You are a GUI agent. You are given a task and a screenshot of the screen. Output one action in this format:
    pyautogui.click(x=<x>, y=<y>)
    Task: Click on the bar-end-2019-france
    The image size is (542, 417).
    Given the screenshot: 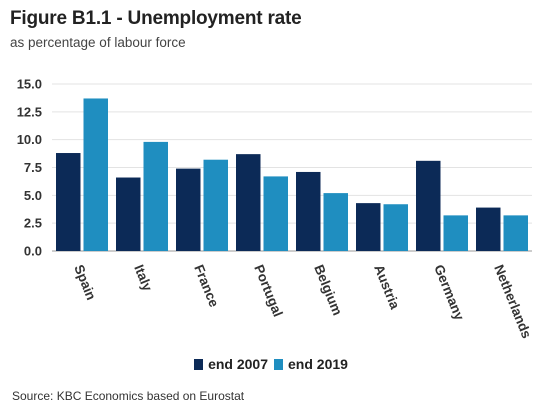 What is the action you would take?
    pyautogui.click(x=215, y=205)
    